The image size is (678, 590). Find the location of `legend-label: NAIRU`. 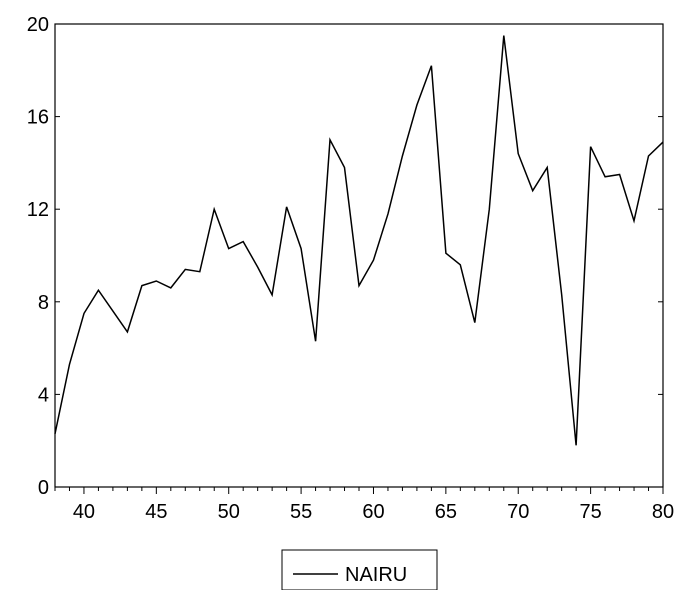

legend-label: NAIRU is located at coordinates (376, 575).